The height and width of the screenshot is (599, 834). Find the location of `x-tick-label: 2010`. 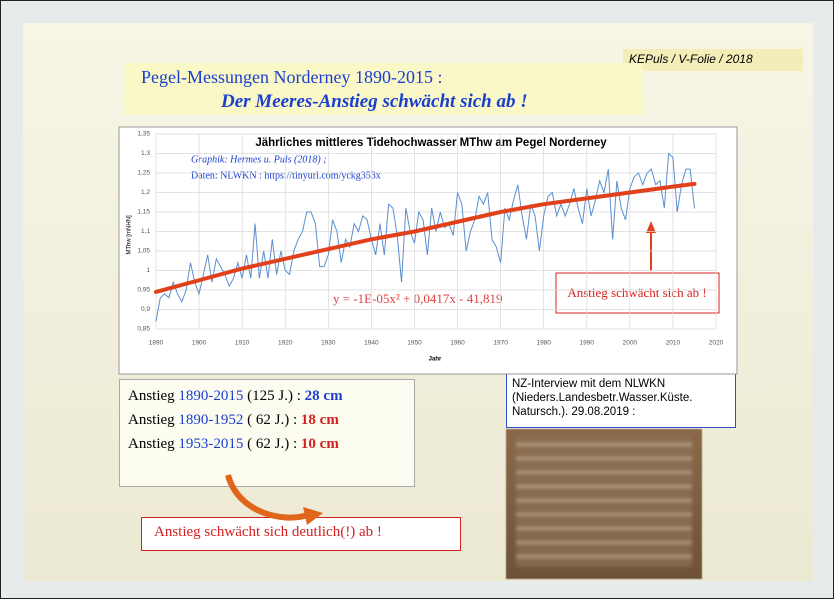

x-tick-label: 2010 is located at coordinates (673, 343).